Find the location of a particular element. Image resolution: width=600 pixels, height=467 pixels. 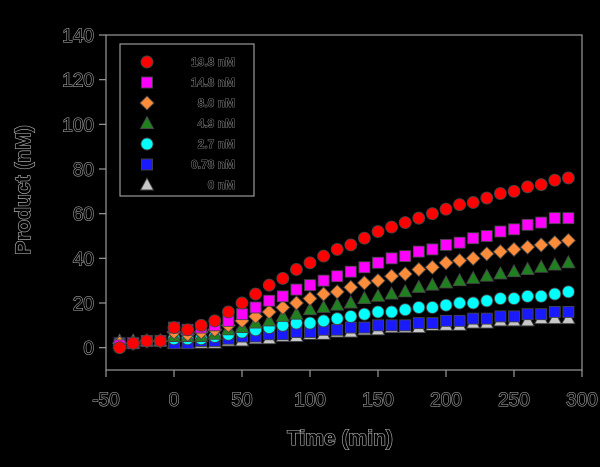

x-tick-label: 250 is located at coordinates (514, 400).